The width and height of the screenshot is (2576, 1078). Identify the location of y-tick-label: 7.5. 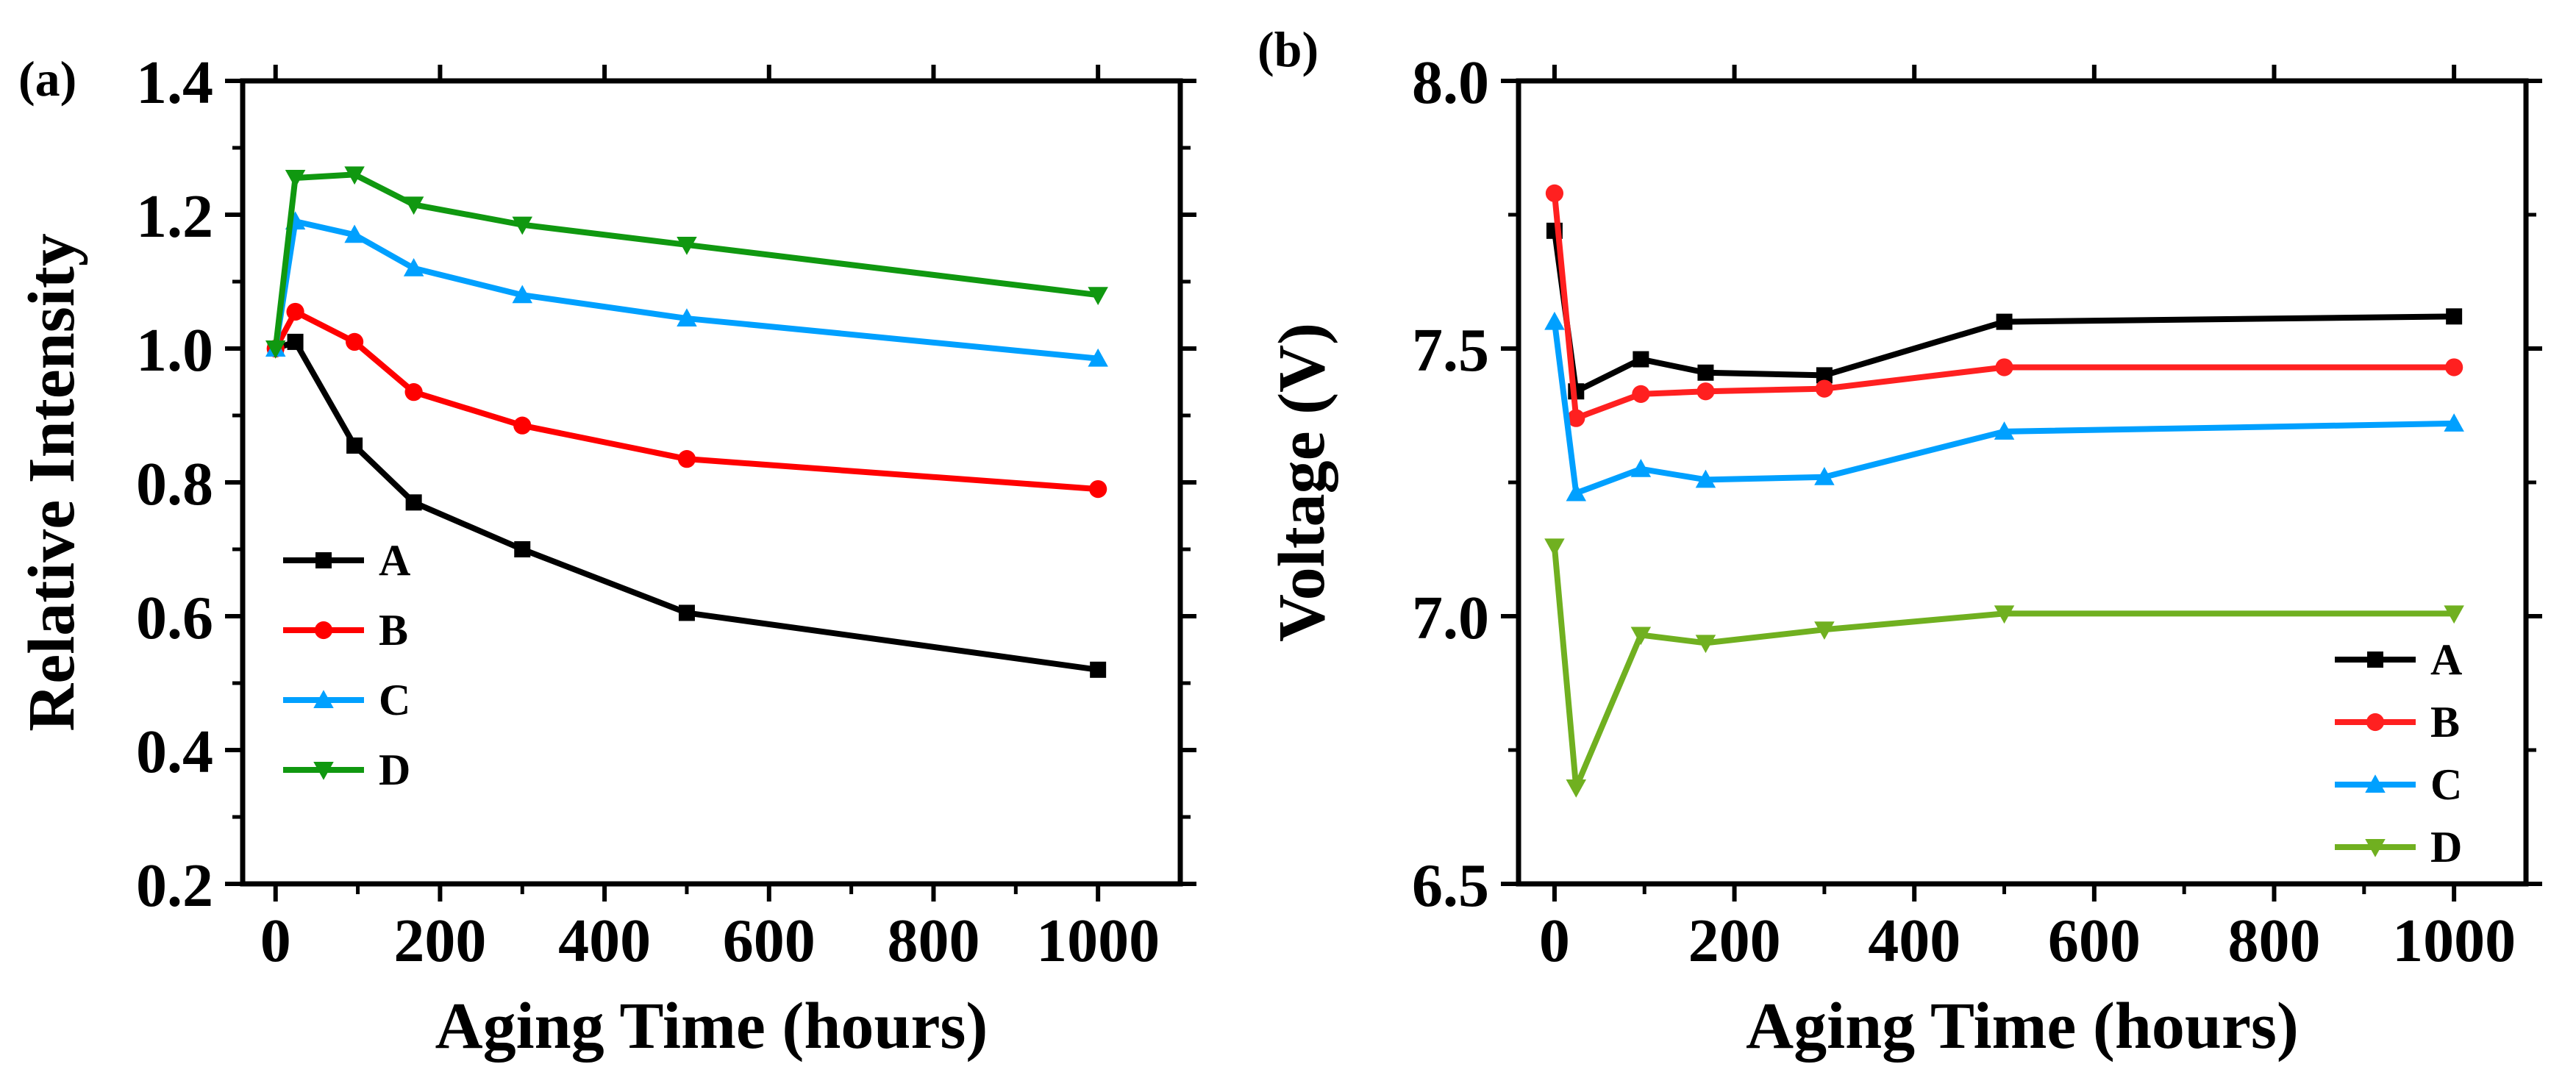
(1450, 350).